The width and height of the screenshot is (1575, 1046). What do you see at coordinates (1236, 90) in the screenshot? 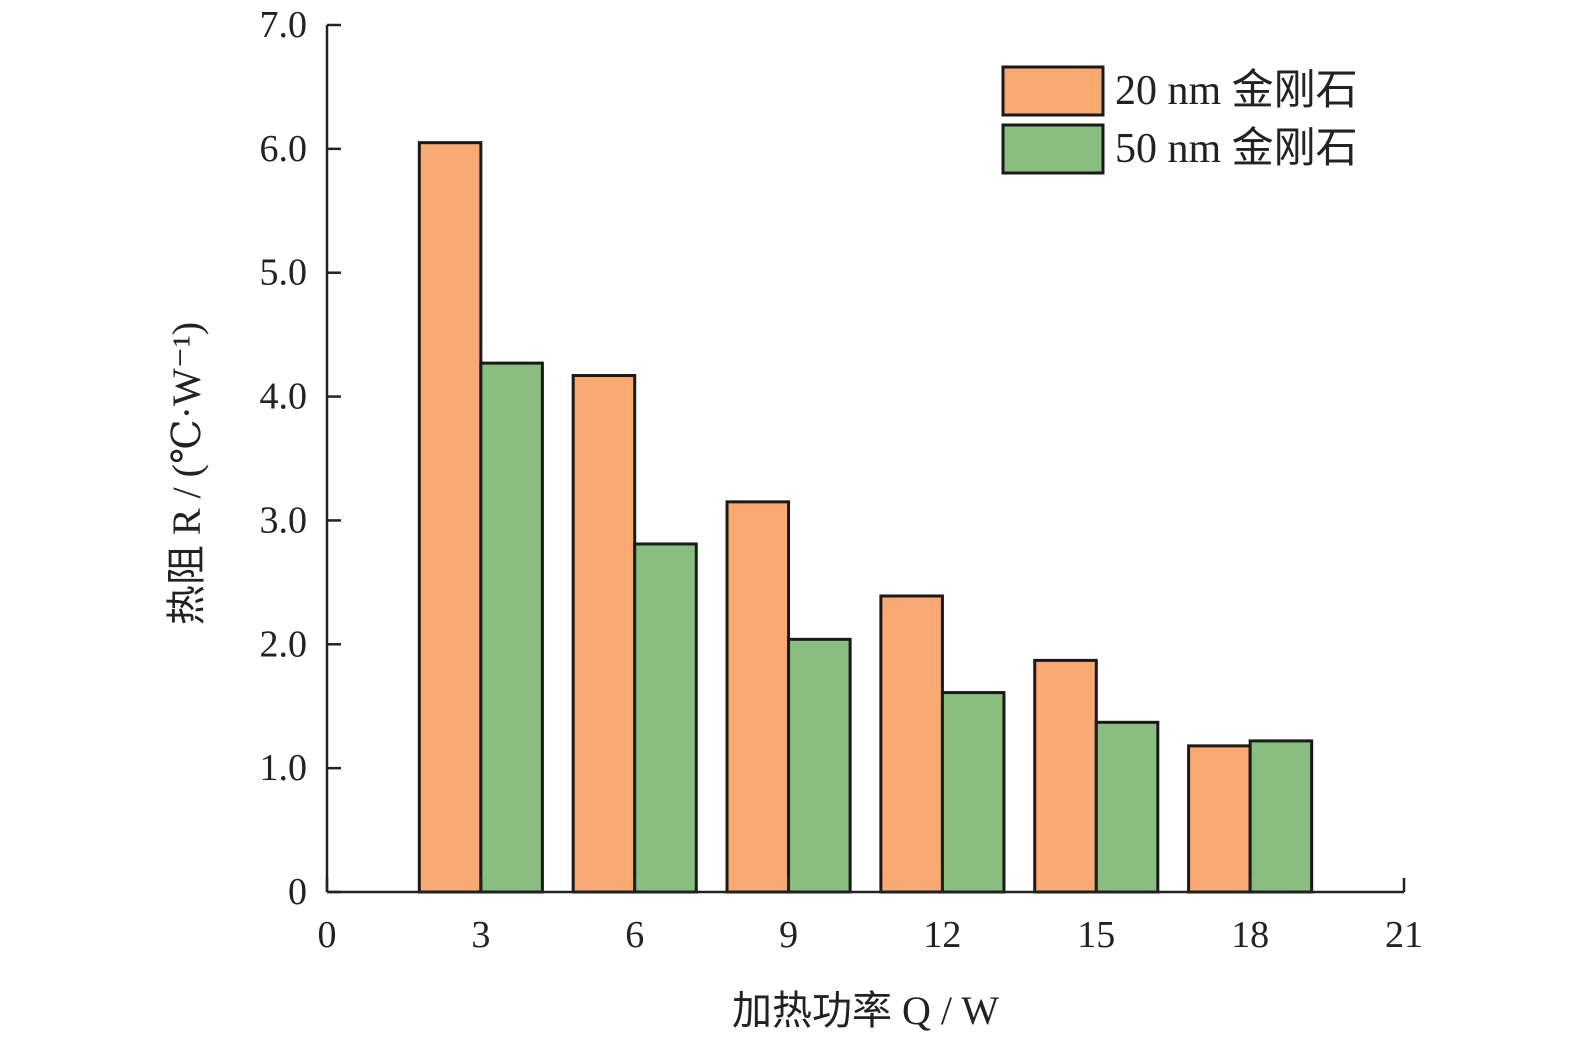
I see `legend-label-1: 20 nm 金刚石` at bounding box center [1236, 90].